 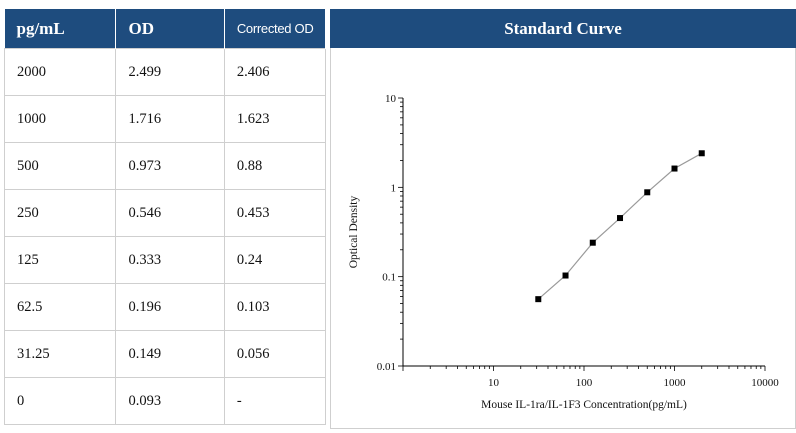 I want to click on header-concentration: pg/mL, so click(x=60, y=29).